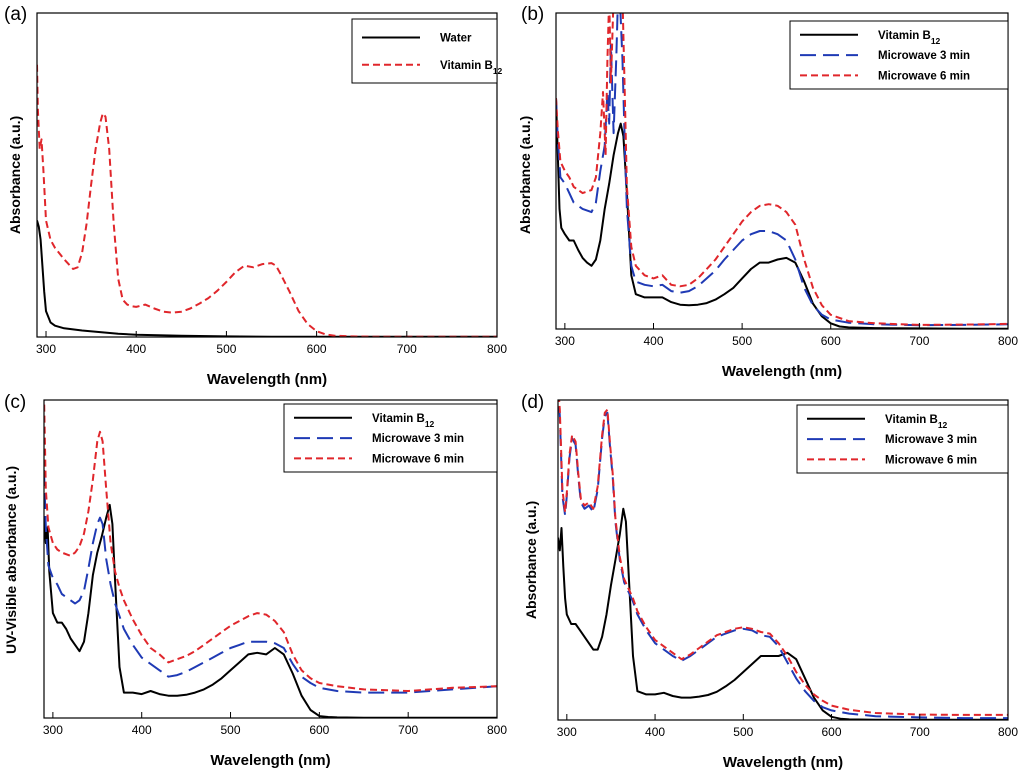 This screenshot has height=775, width=1024. What do you see at coordinates (424, 51) in the screenshot?
I see `legend-box` at bounding box center [424, 51].